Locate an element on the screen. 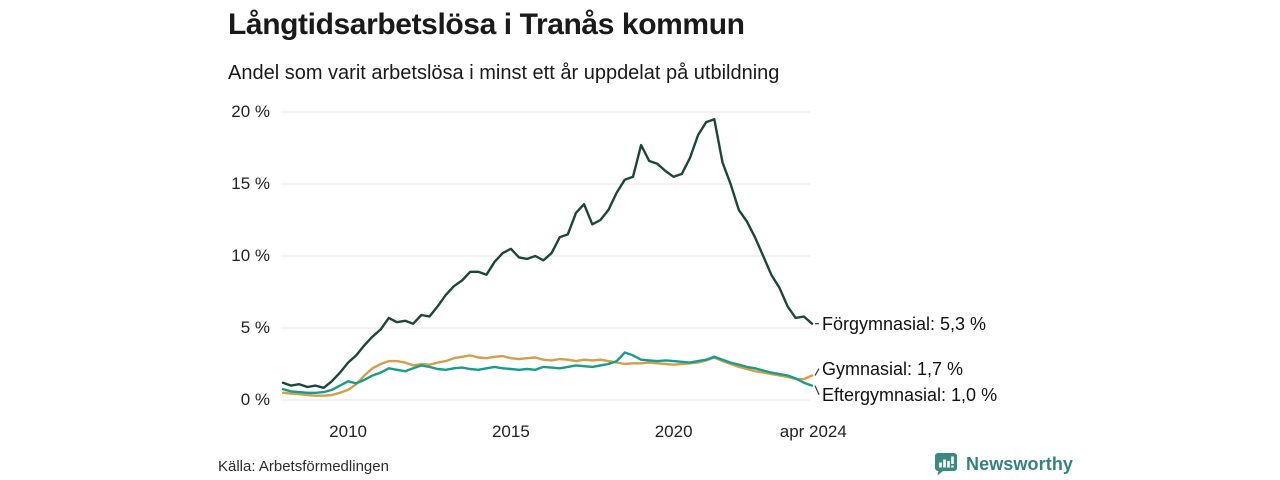 The width and height of the screenshot is (1280, 480). series-end-label-eftergymnasial: Eftergymnasial: 1,0 % is located at coordinates (910, 394).